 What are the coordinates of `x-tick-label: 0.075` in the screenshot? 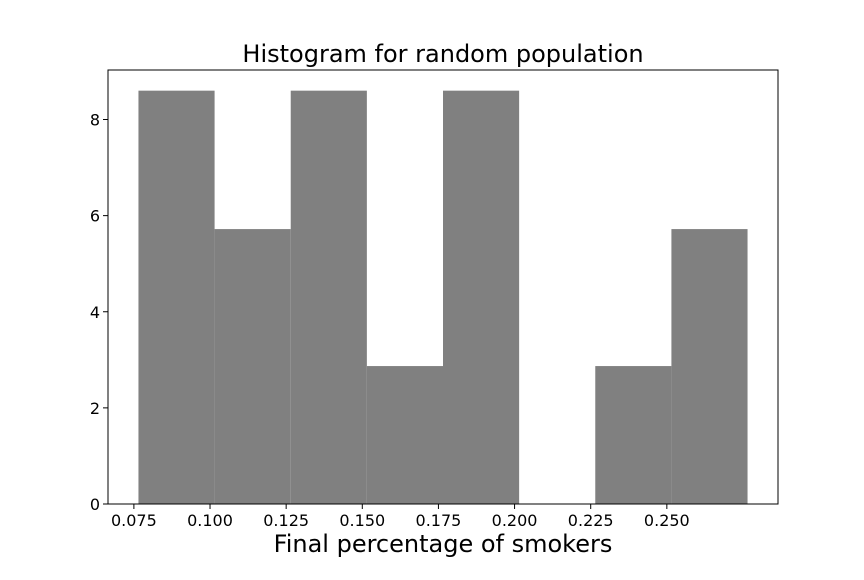 It's located at (134, 520).